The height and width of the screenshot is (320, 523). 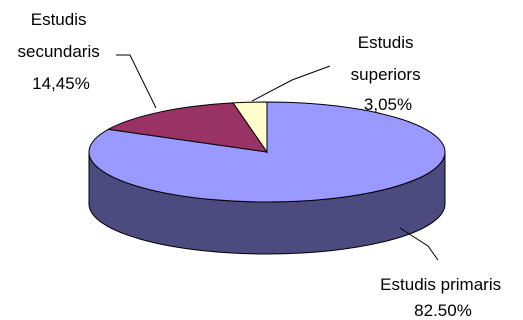 What do you see at coordinates (440, 284) in the screenshot?
I see `slice-label-primaris-name: Estudis primaris` at bounding box center [440, 284].